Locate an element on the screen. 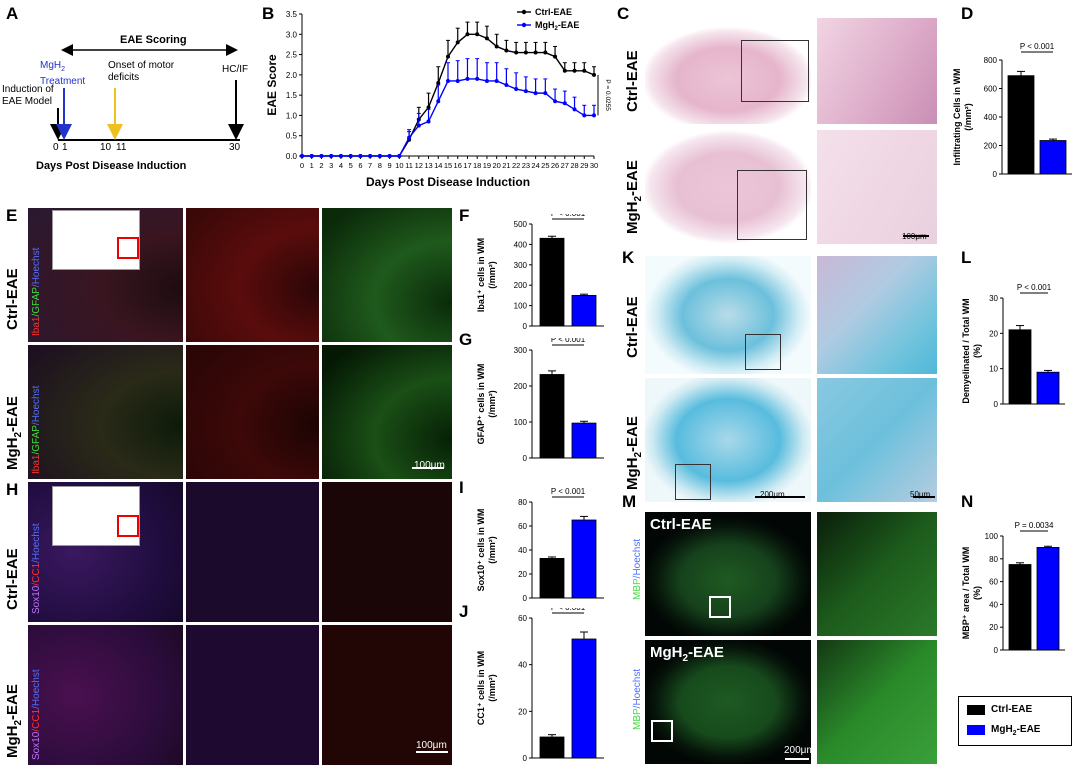 The height and width of the screenshot is (768, 1080). y-axis-title: Infiltrating Cells in WM is located at coordinates (957, 117).